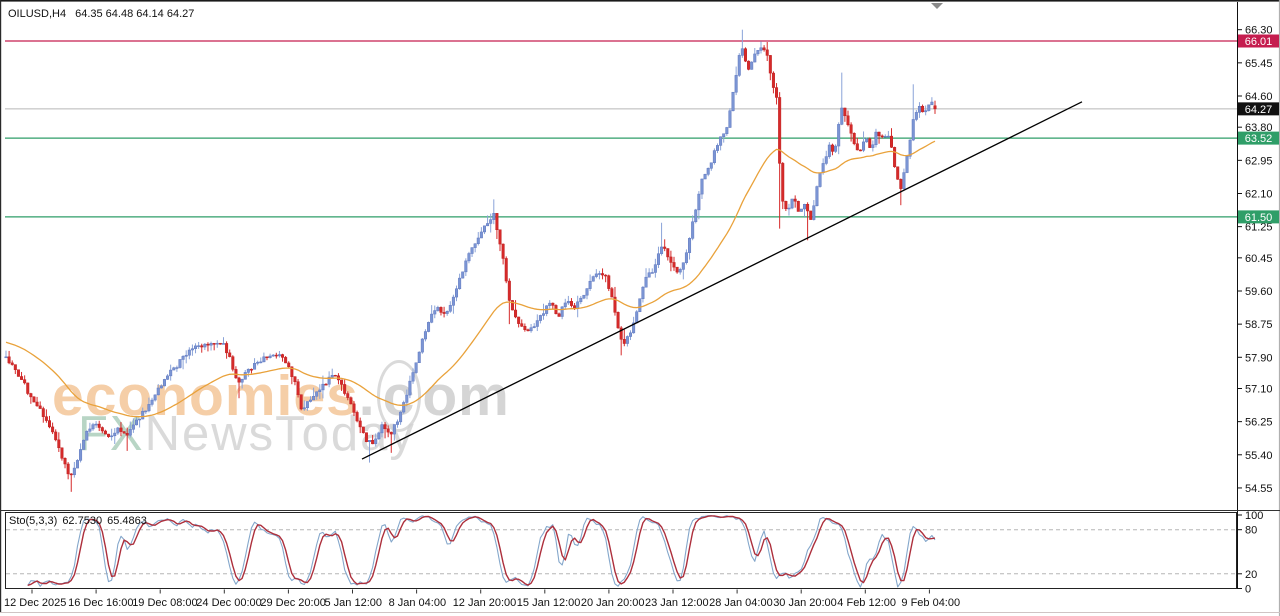  Describe the element at coordinates (1259, 228) in the screenshot. I see `price-tick-label: 61.25` at that location.